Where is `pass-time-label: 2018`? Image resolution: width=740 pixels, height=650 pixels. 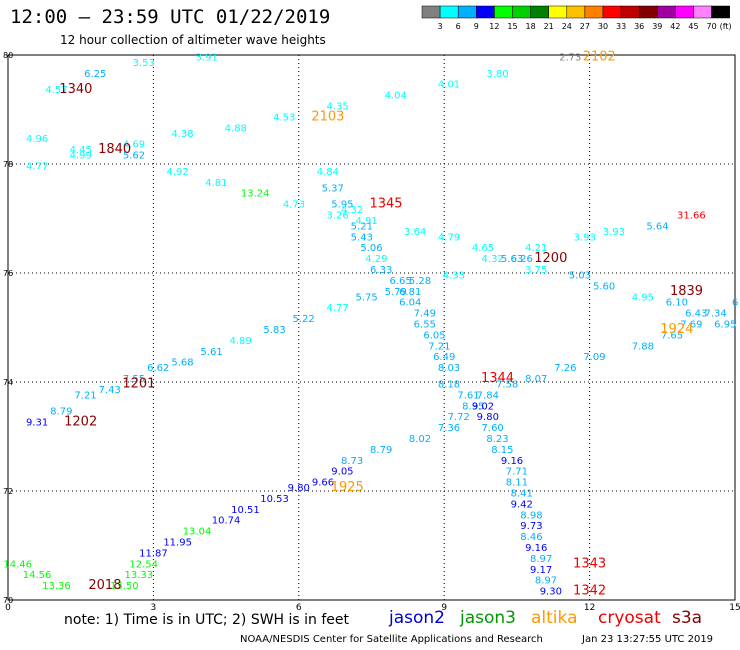
pass-time-label: 2018 is located at coordinates (104, 585).